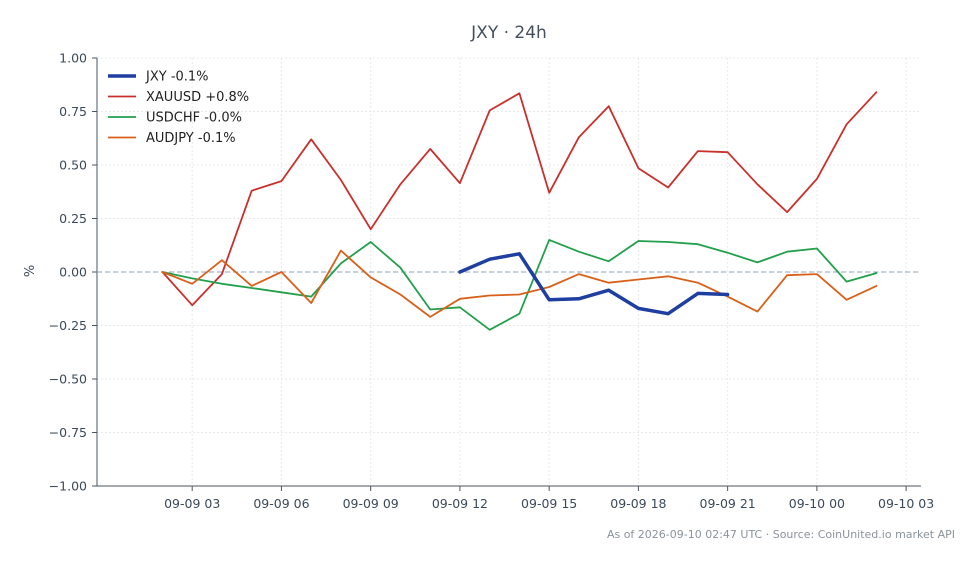 This screenshot has width=978, height=564. I want to click on y-axis-label: %, so click(30, 271).